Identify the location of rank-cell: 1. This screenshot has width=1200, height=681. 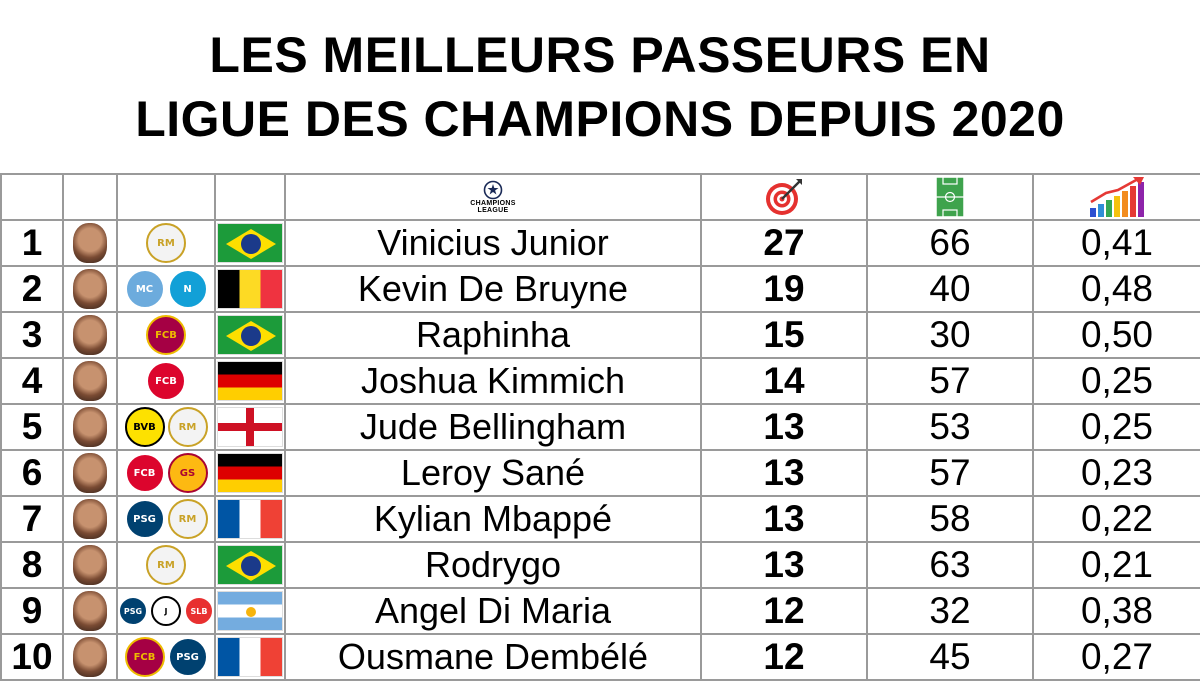
(32, 243).